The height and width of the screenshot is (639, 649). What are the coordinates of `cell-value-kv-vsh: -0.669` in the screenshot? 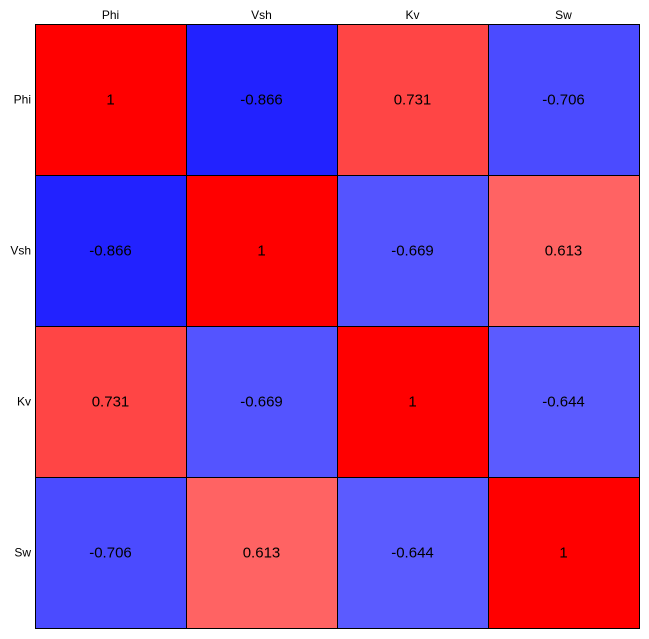 It's located at (261, 402).